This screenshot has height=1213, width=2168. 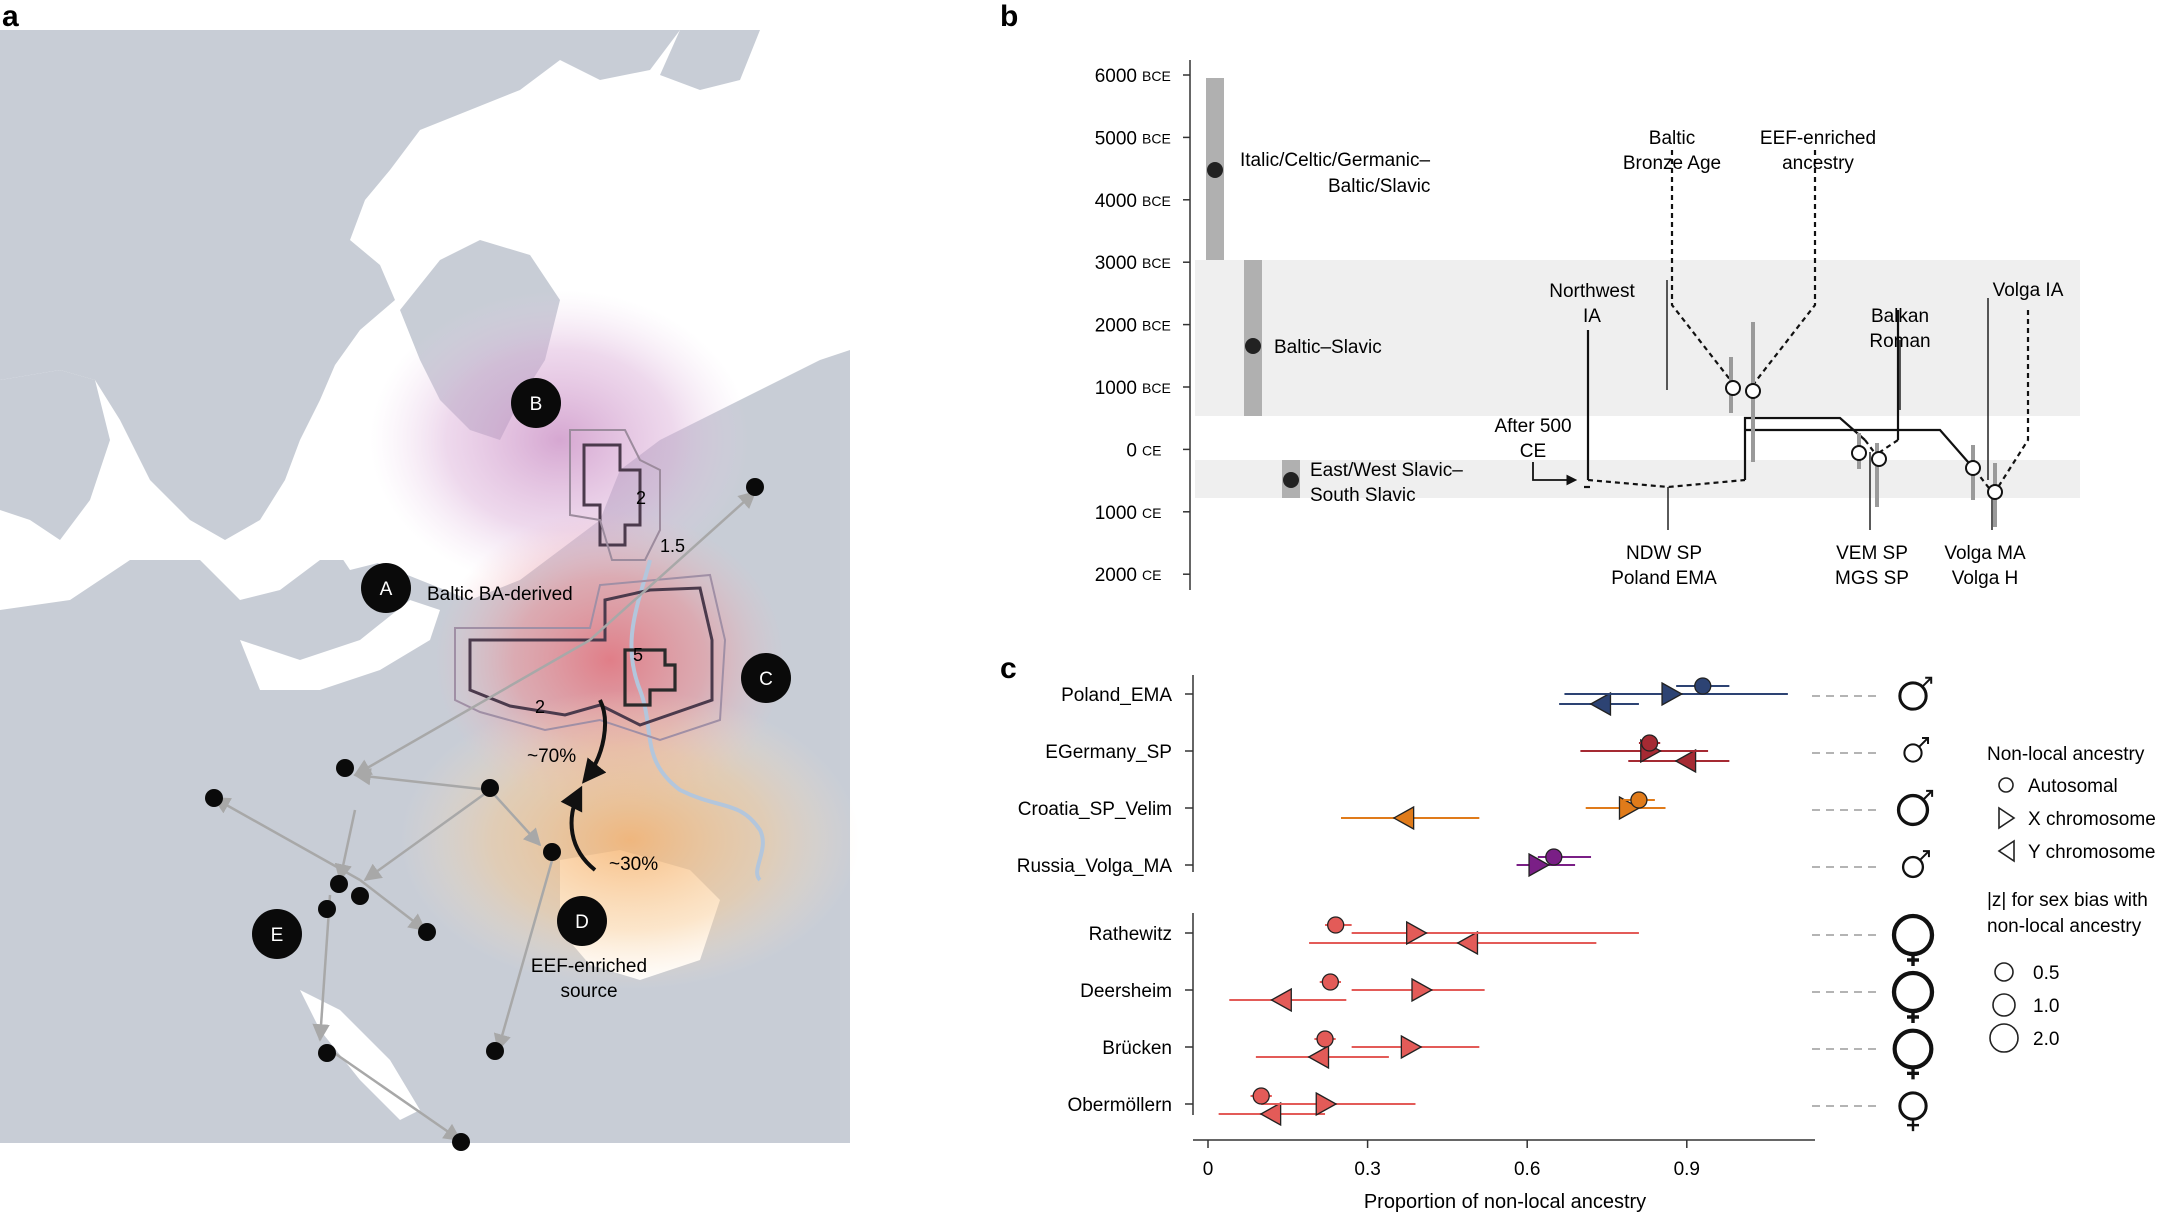 I want to click on label-ew-slavic-2: South Slavic, so click(x=1363, y=495).